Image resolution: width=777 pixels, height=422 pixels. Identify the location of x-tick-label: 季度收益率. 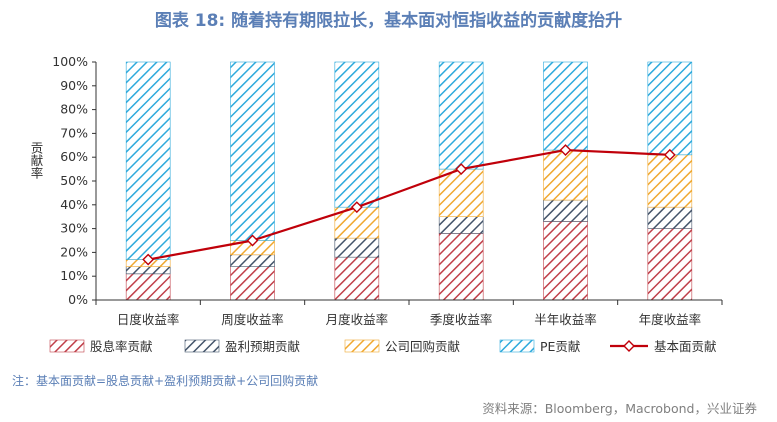
(461, 319).